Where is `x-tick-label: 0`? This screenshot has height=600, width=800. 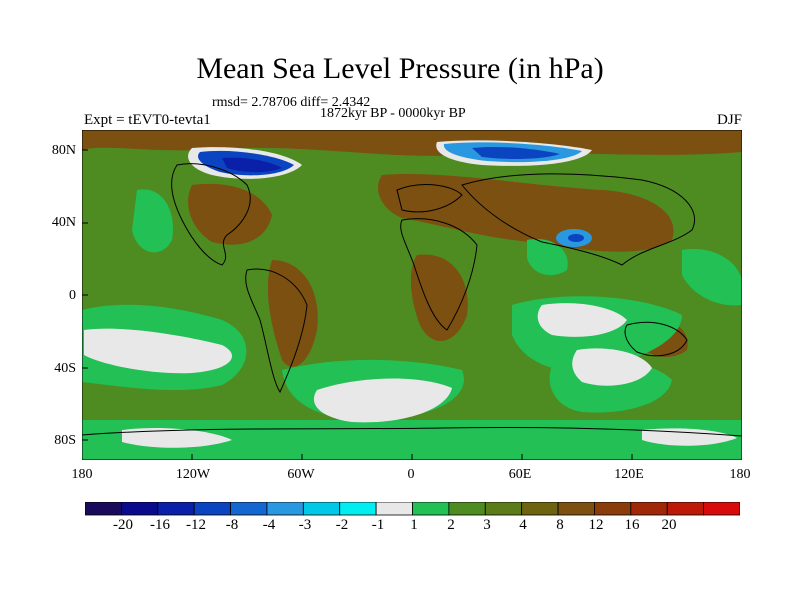
x-tick-label: 0 is located at coordinates (411, 474).